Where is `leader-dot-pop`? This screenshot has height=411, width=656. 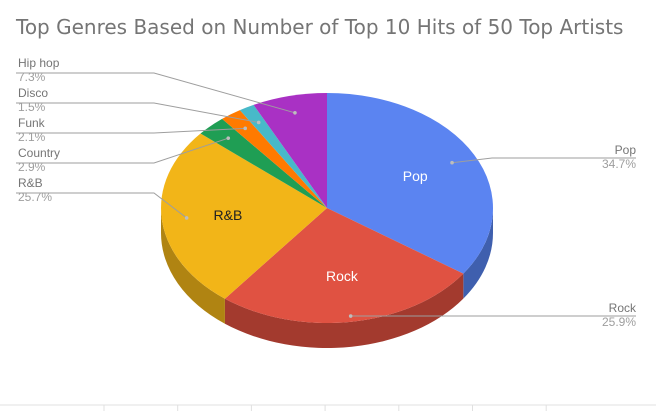 leader-dot-pop is located at coordinates (452, 162).